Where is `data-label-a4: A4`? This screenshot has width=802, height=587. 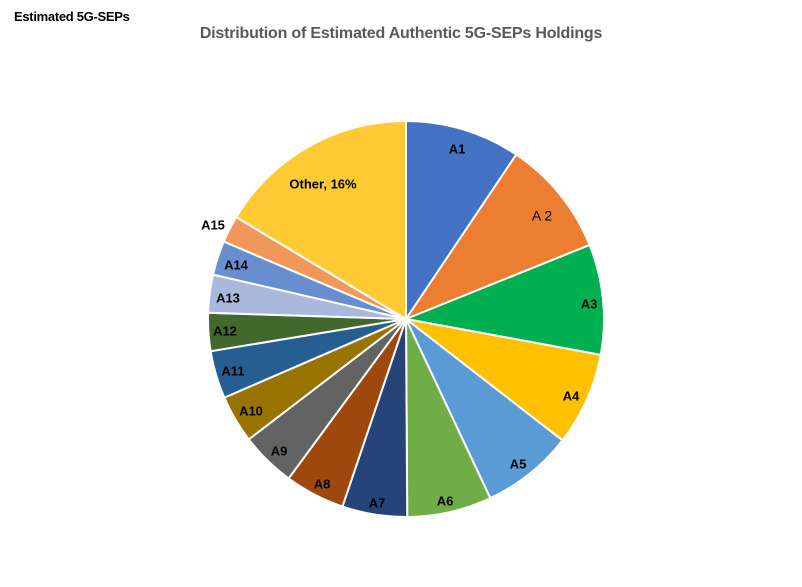 data-label-a4: A4 is located at coordinates (571, 395).